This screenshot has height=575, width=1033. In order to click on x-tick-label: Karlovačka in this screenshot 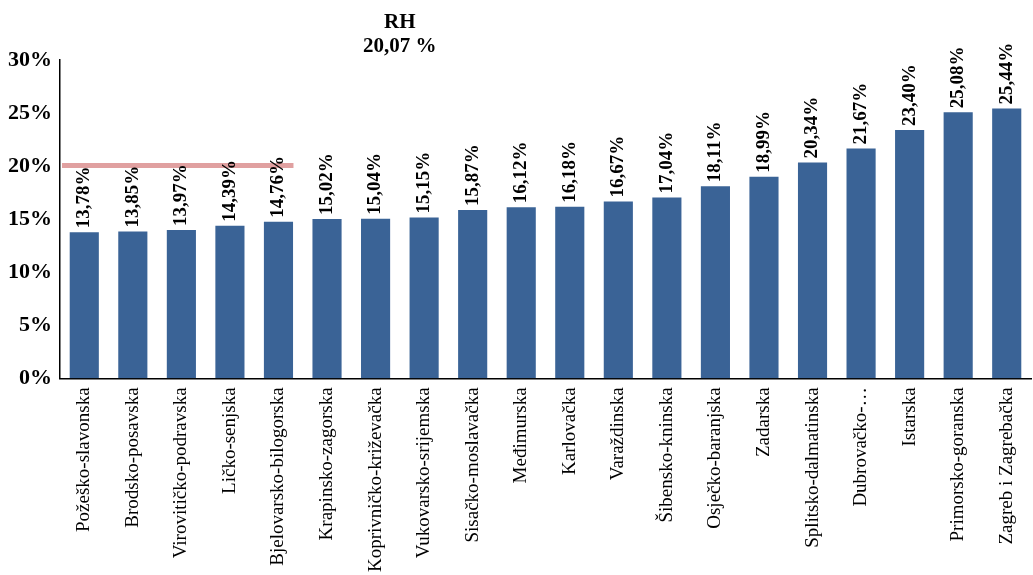, I will do `click(568, 430)`.